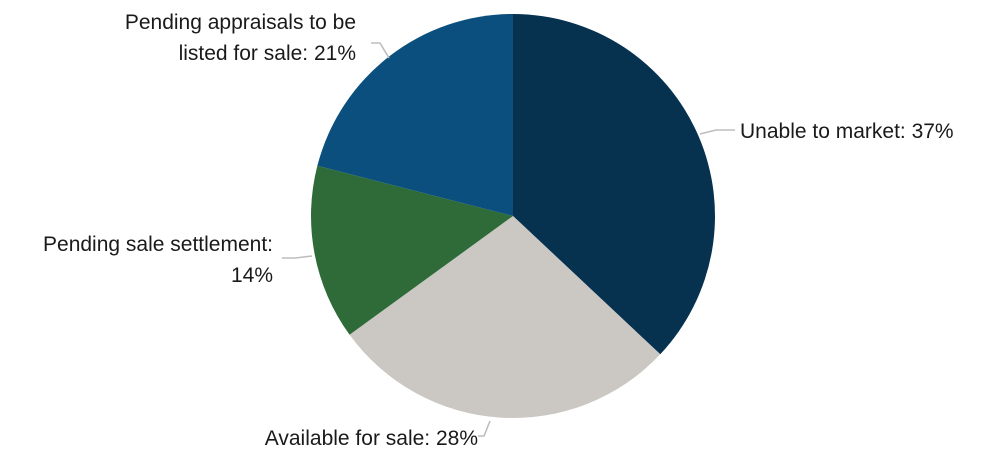 Image resolution: width=982 pixels, height=456 pixels. Describe the element at coordinates (415, 115) in the screenshot. I see `slice-pending-appraisals` at that location.